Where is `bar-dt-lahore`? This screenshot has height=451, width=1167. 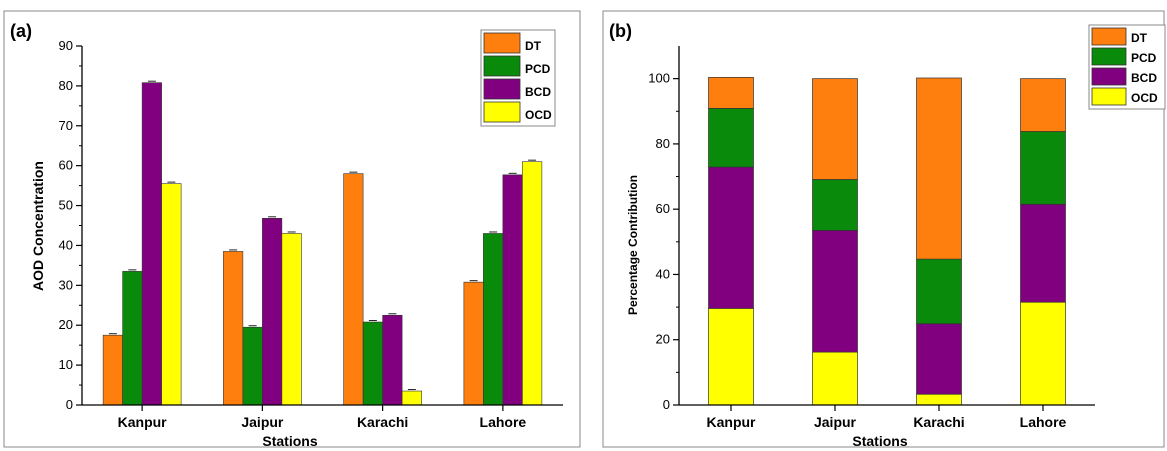 bar-dt-lahore is located at coordinates (473, 343).